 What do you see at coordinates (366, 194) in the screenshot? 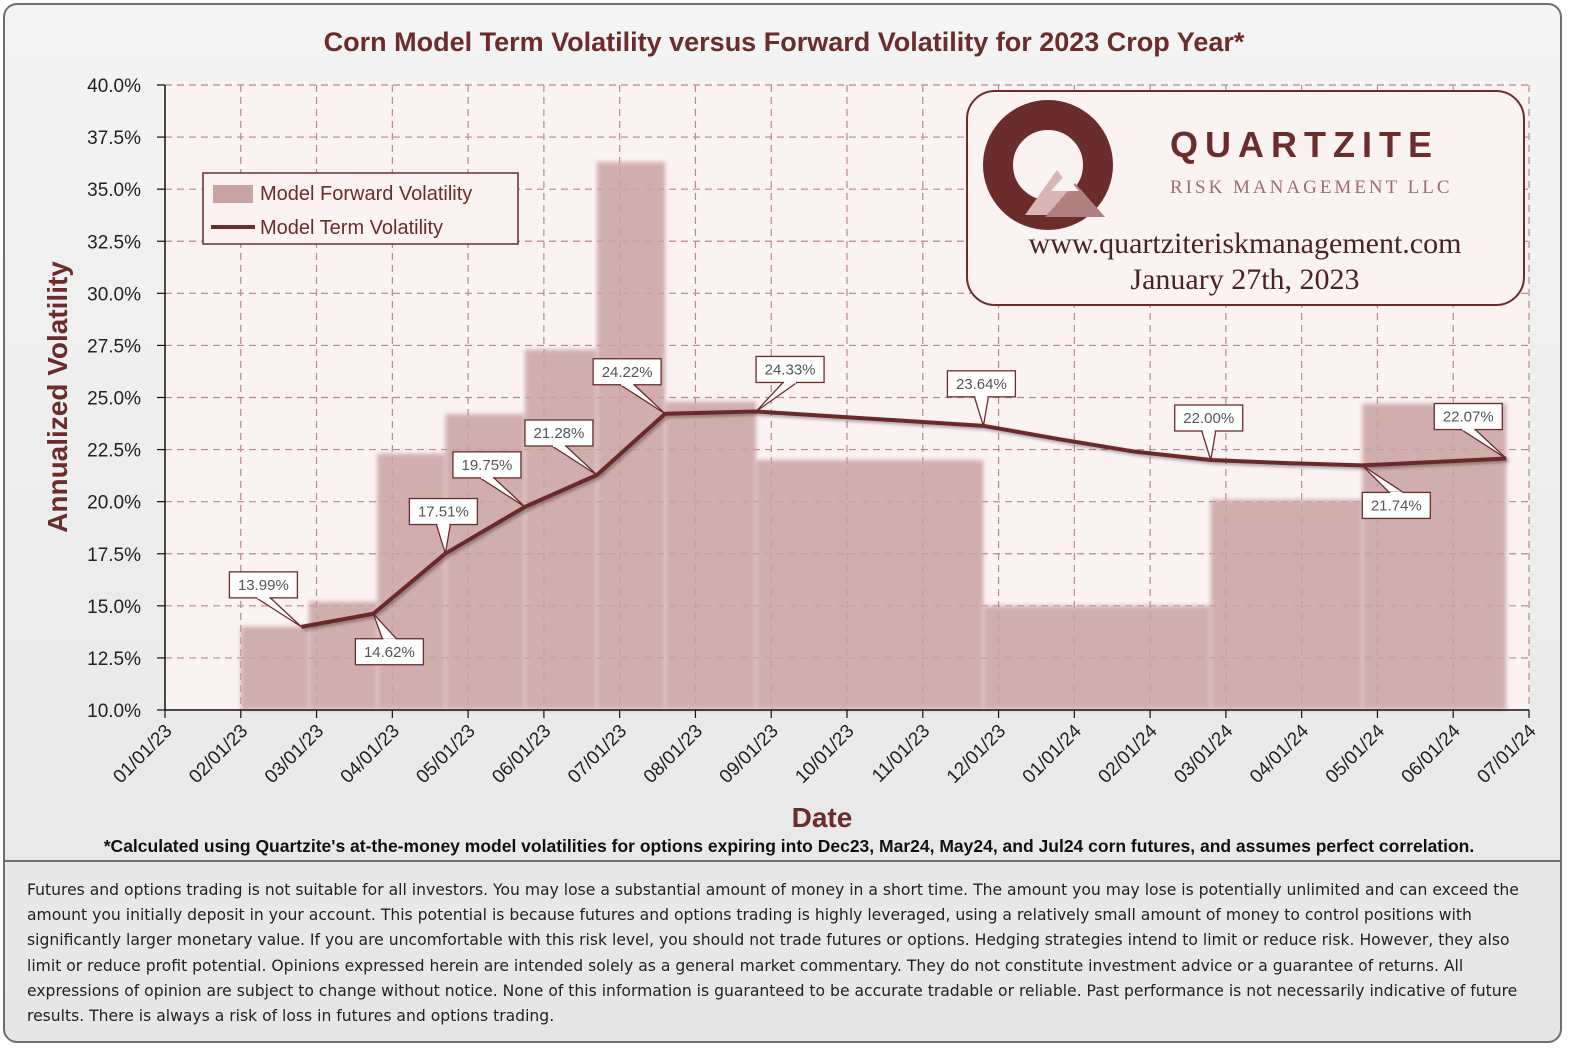
I see `legend-label-forward: Model Forward Volatility` at bounding box center [366, 194].